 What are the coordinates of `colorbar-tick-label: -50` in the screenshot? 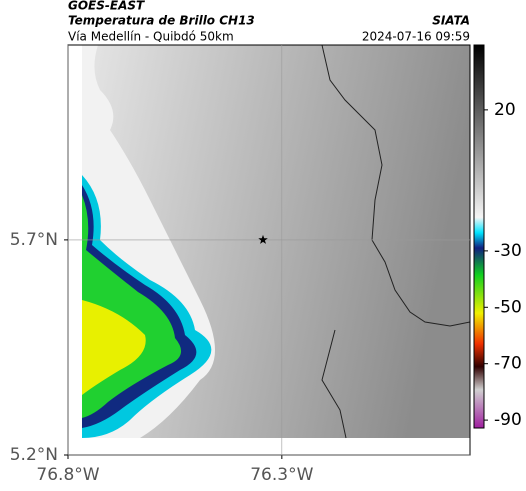 It's located at (508, 307).